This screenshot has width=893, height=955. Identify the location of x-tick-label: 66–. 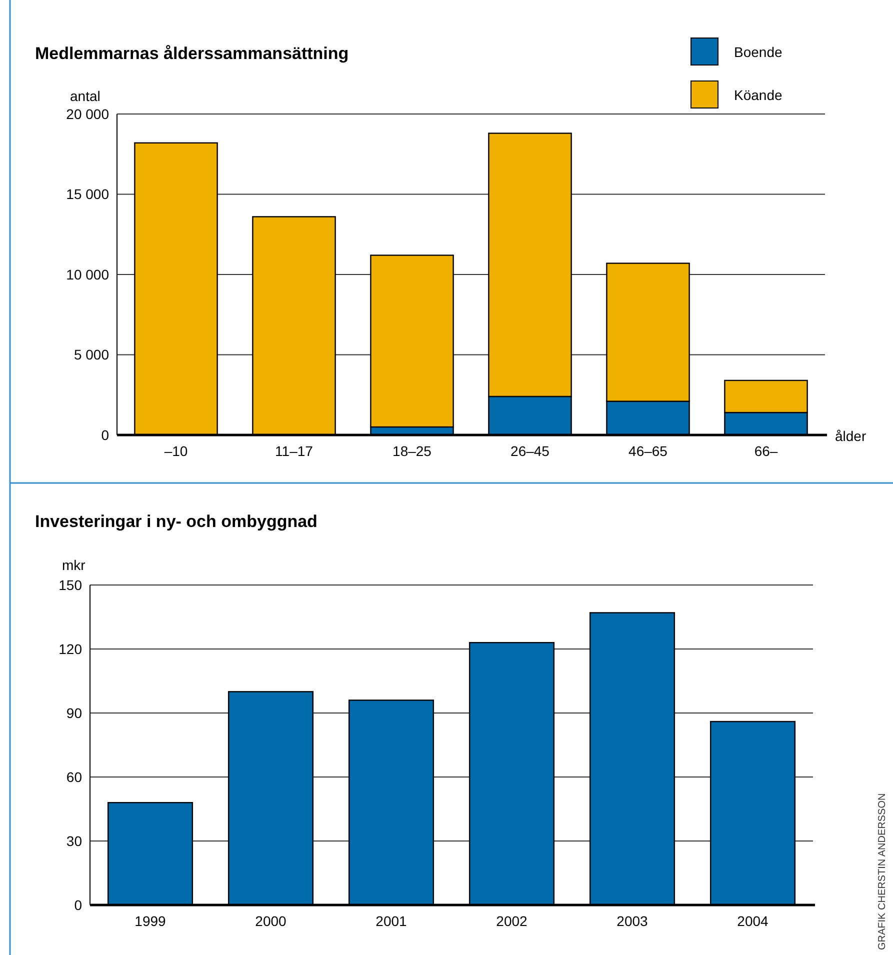
(766, 451).